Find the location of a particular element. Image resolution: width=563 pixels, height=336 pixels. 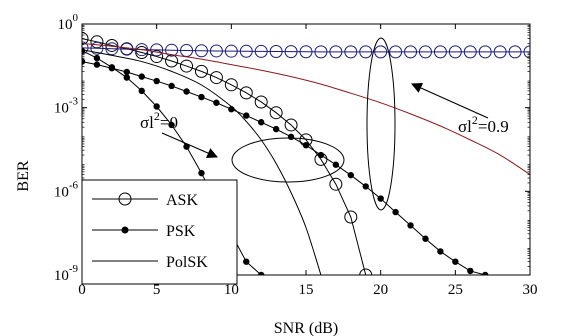

y-tick-label: 10⁻³ is located at coordinates (66, 106).